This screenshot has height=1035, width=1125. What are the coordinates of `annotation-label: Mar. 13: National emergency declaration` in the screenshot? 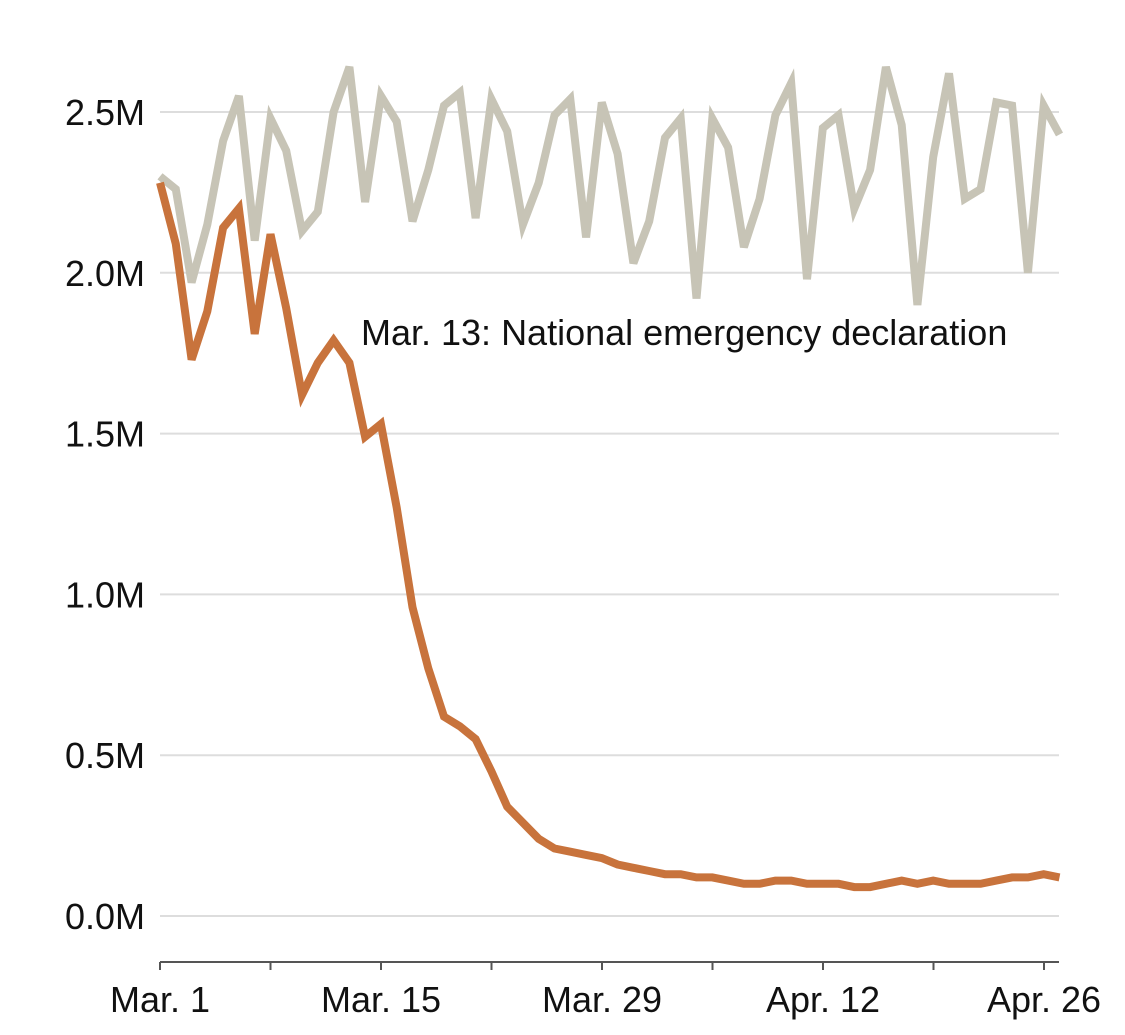 It's located at (684, 332).